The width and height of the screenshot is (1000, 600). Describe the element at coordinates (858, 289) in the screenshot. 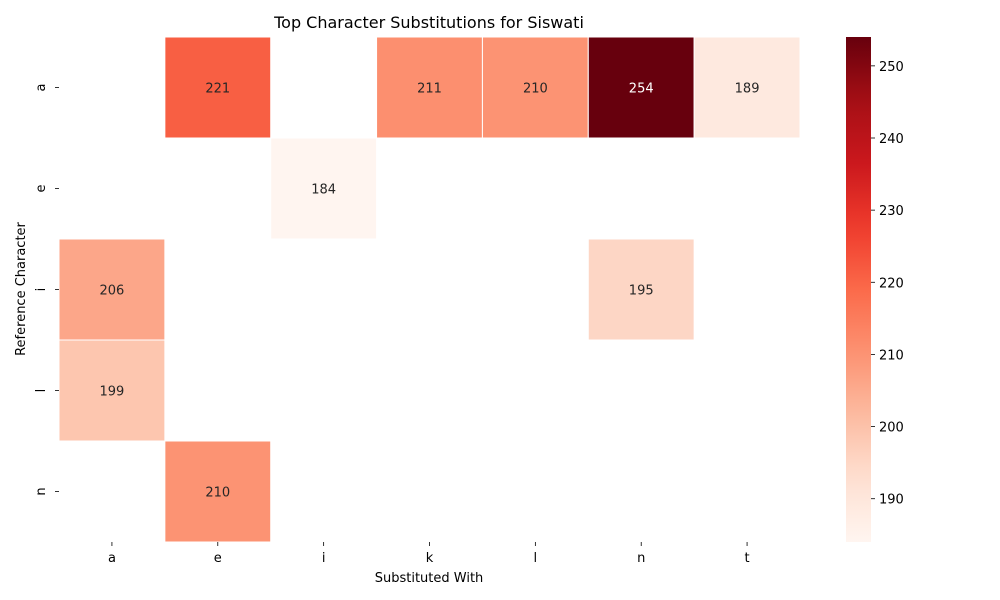

I see `colorbar-gradient` at that location.